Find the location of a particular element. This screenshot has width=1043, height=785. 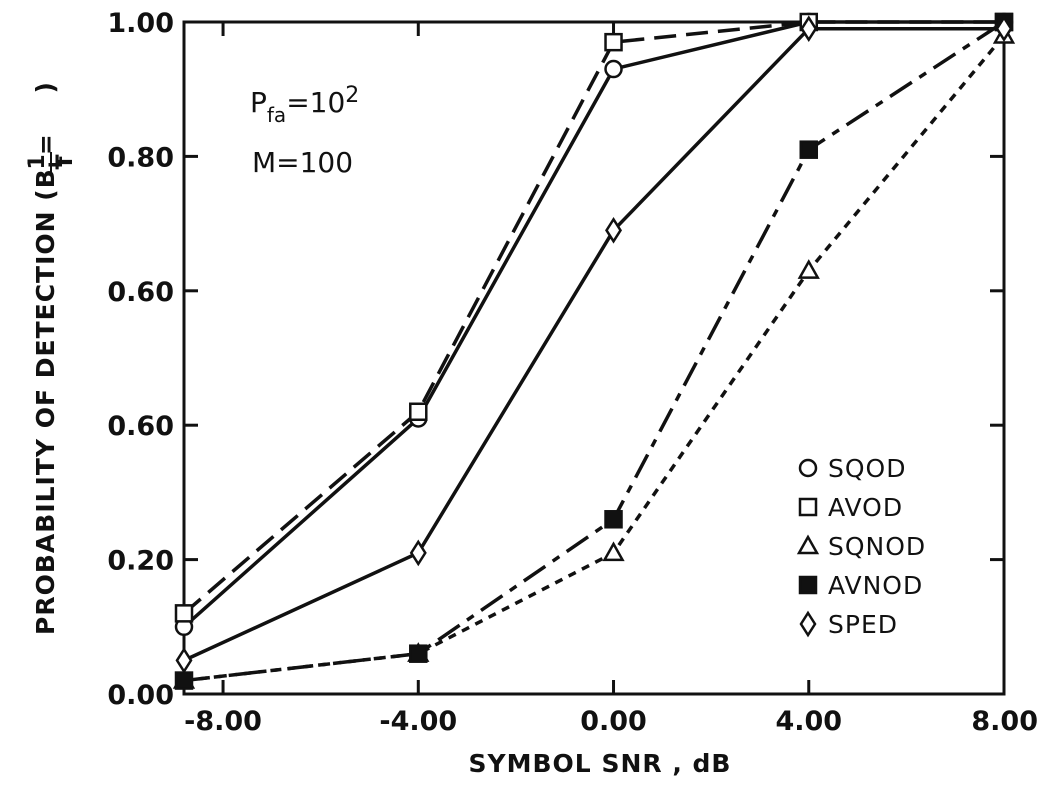

pfa-eq: =10 is located at coordinates (315, 102).